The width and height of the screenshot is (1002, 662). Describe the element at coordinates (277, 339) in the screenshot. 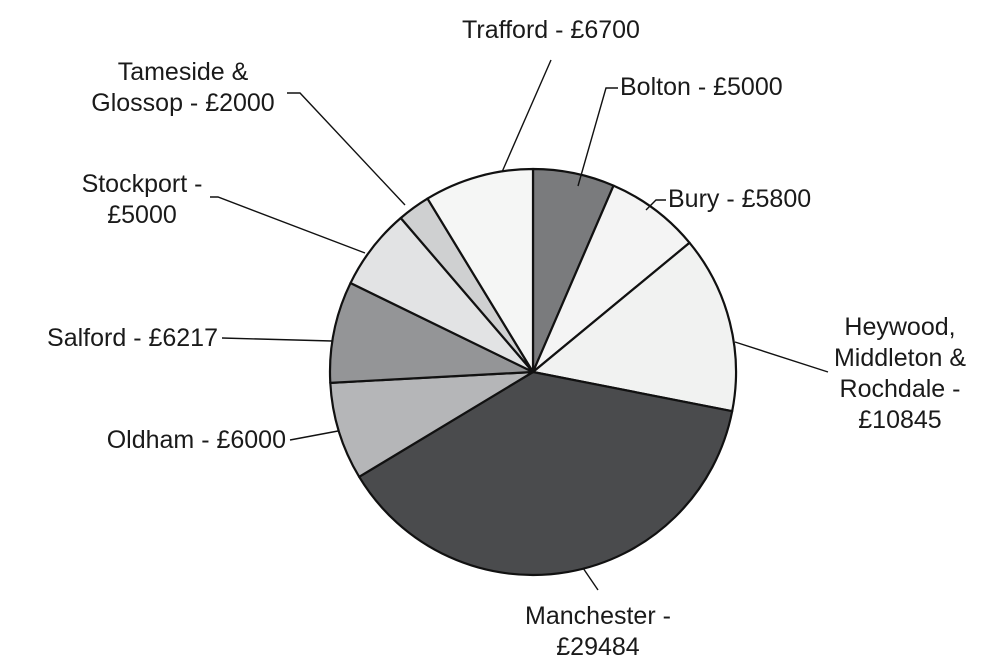

I see `leader-line-salford` at that location.